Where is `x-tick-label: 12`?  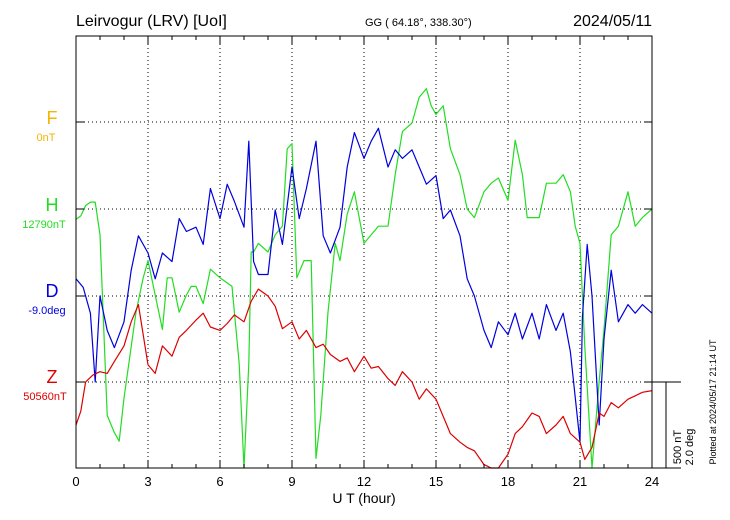 x-tick-label: 12 is located at coordinates (364, 481).